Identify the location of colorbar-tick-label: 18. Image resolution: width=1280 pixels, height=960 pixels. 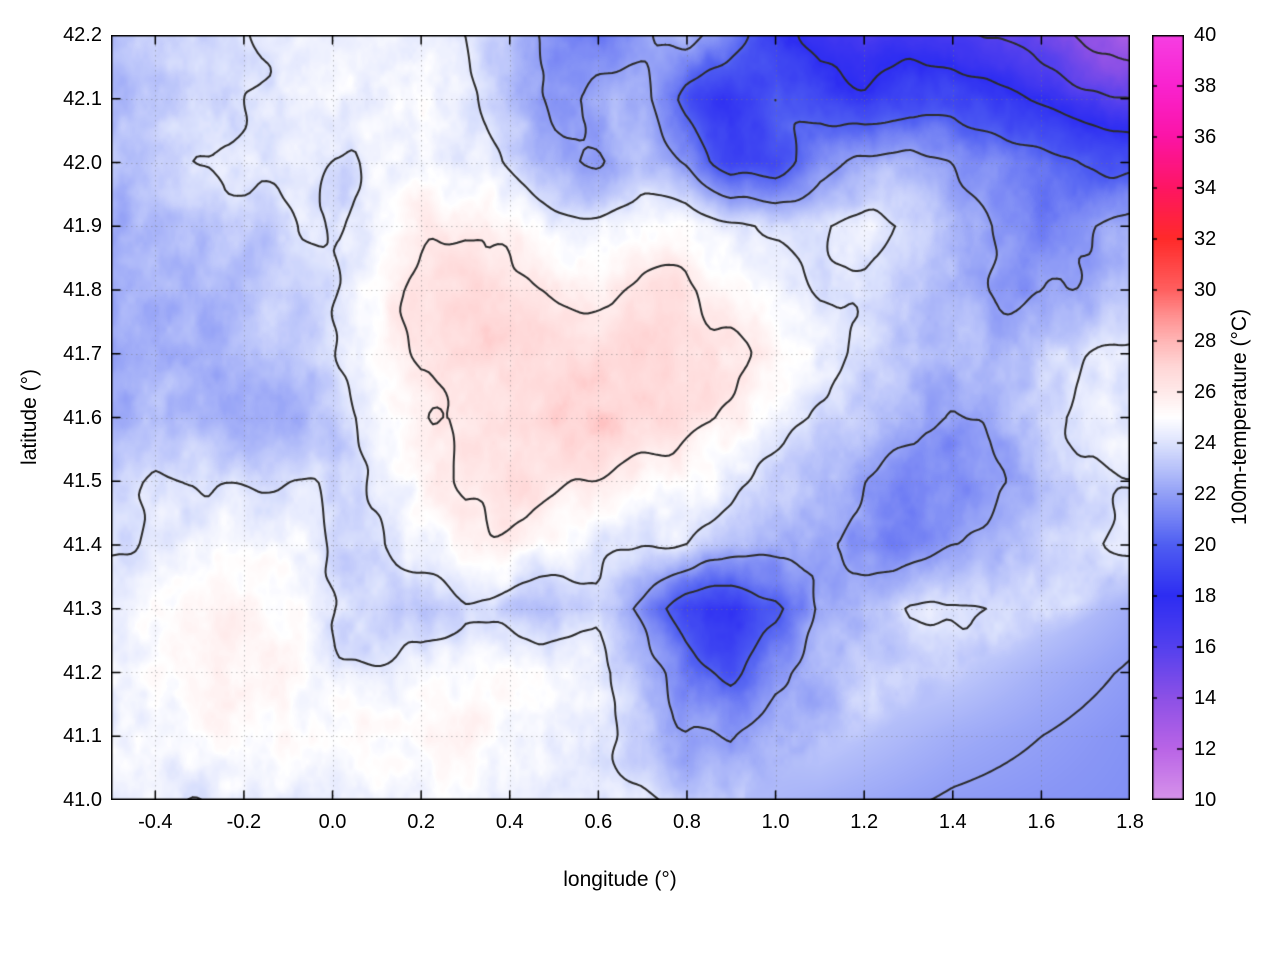
(1205, 596).